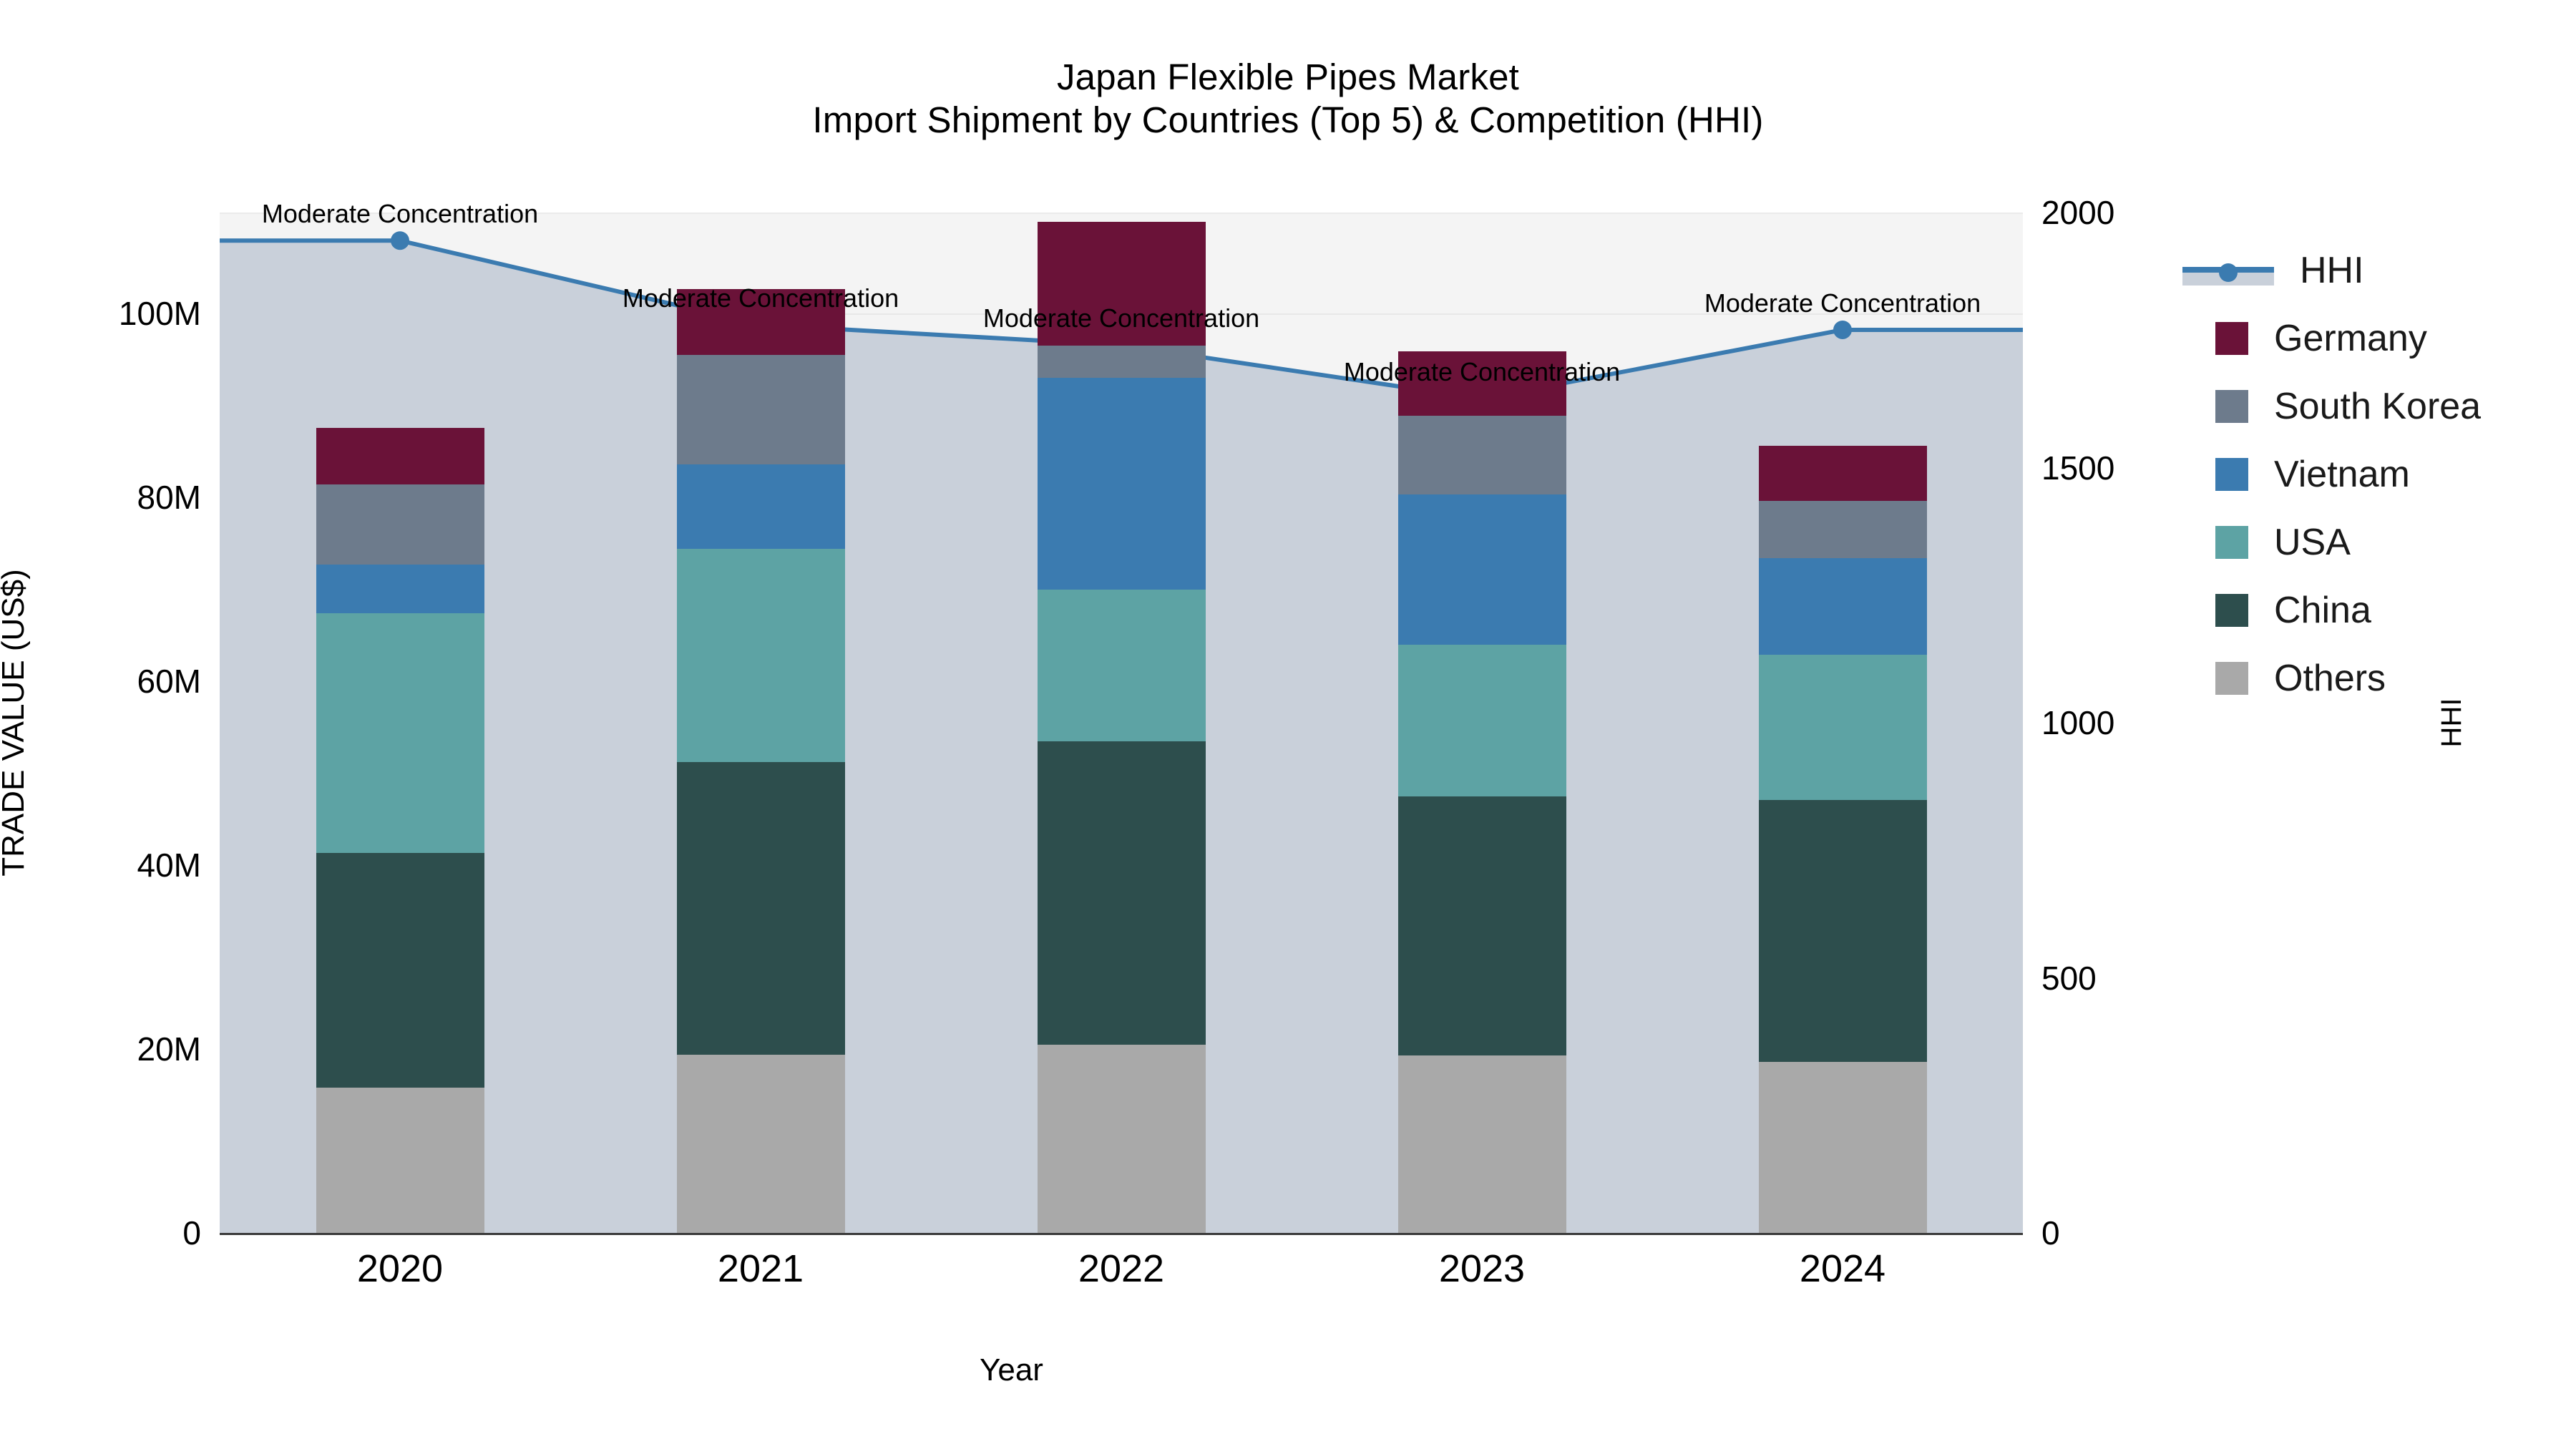  I want to click on legend-item: Vietnam, so click(2375, 474).